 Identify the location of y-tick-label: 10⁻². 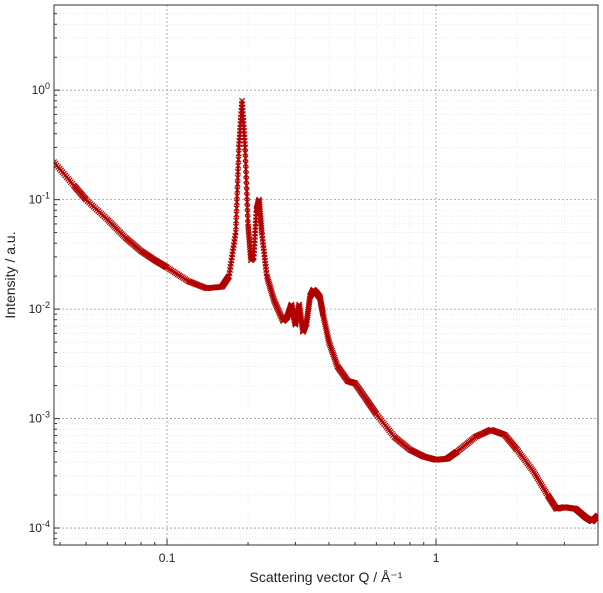
(39, 308).